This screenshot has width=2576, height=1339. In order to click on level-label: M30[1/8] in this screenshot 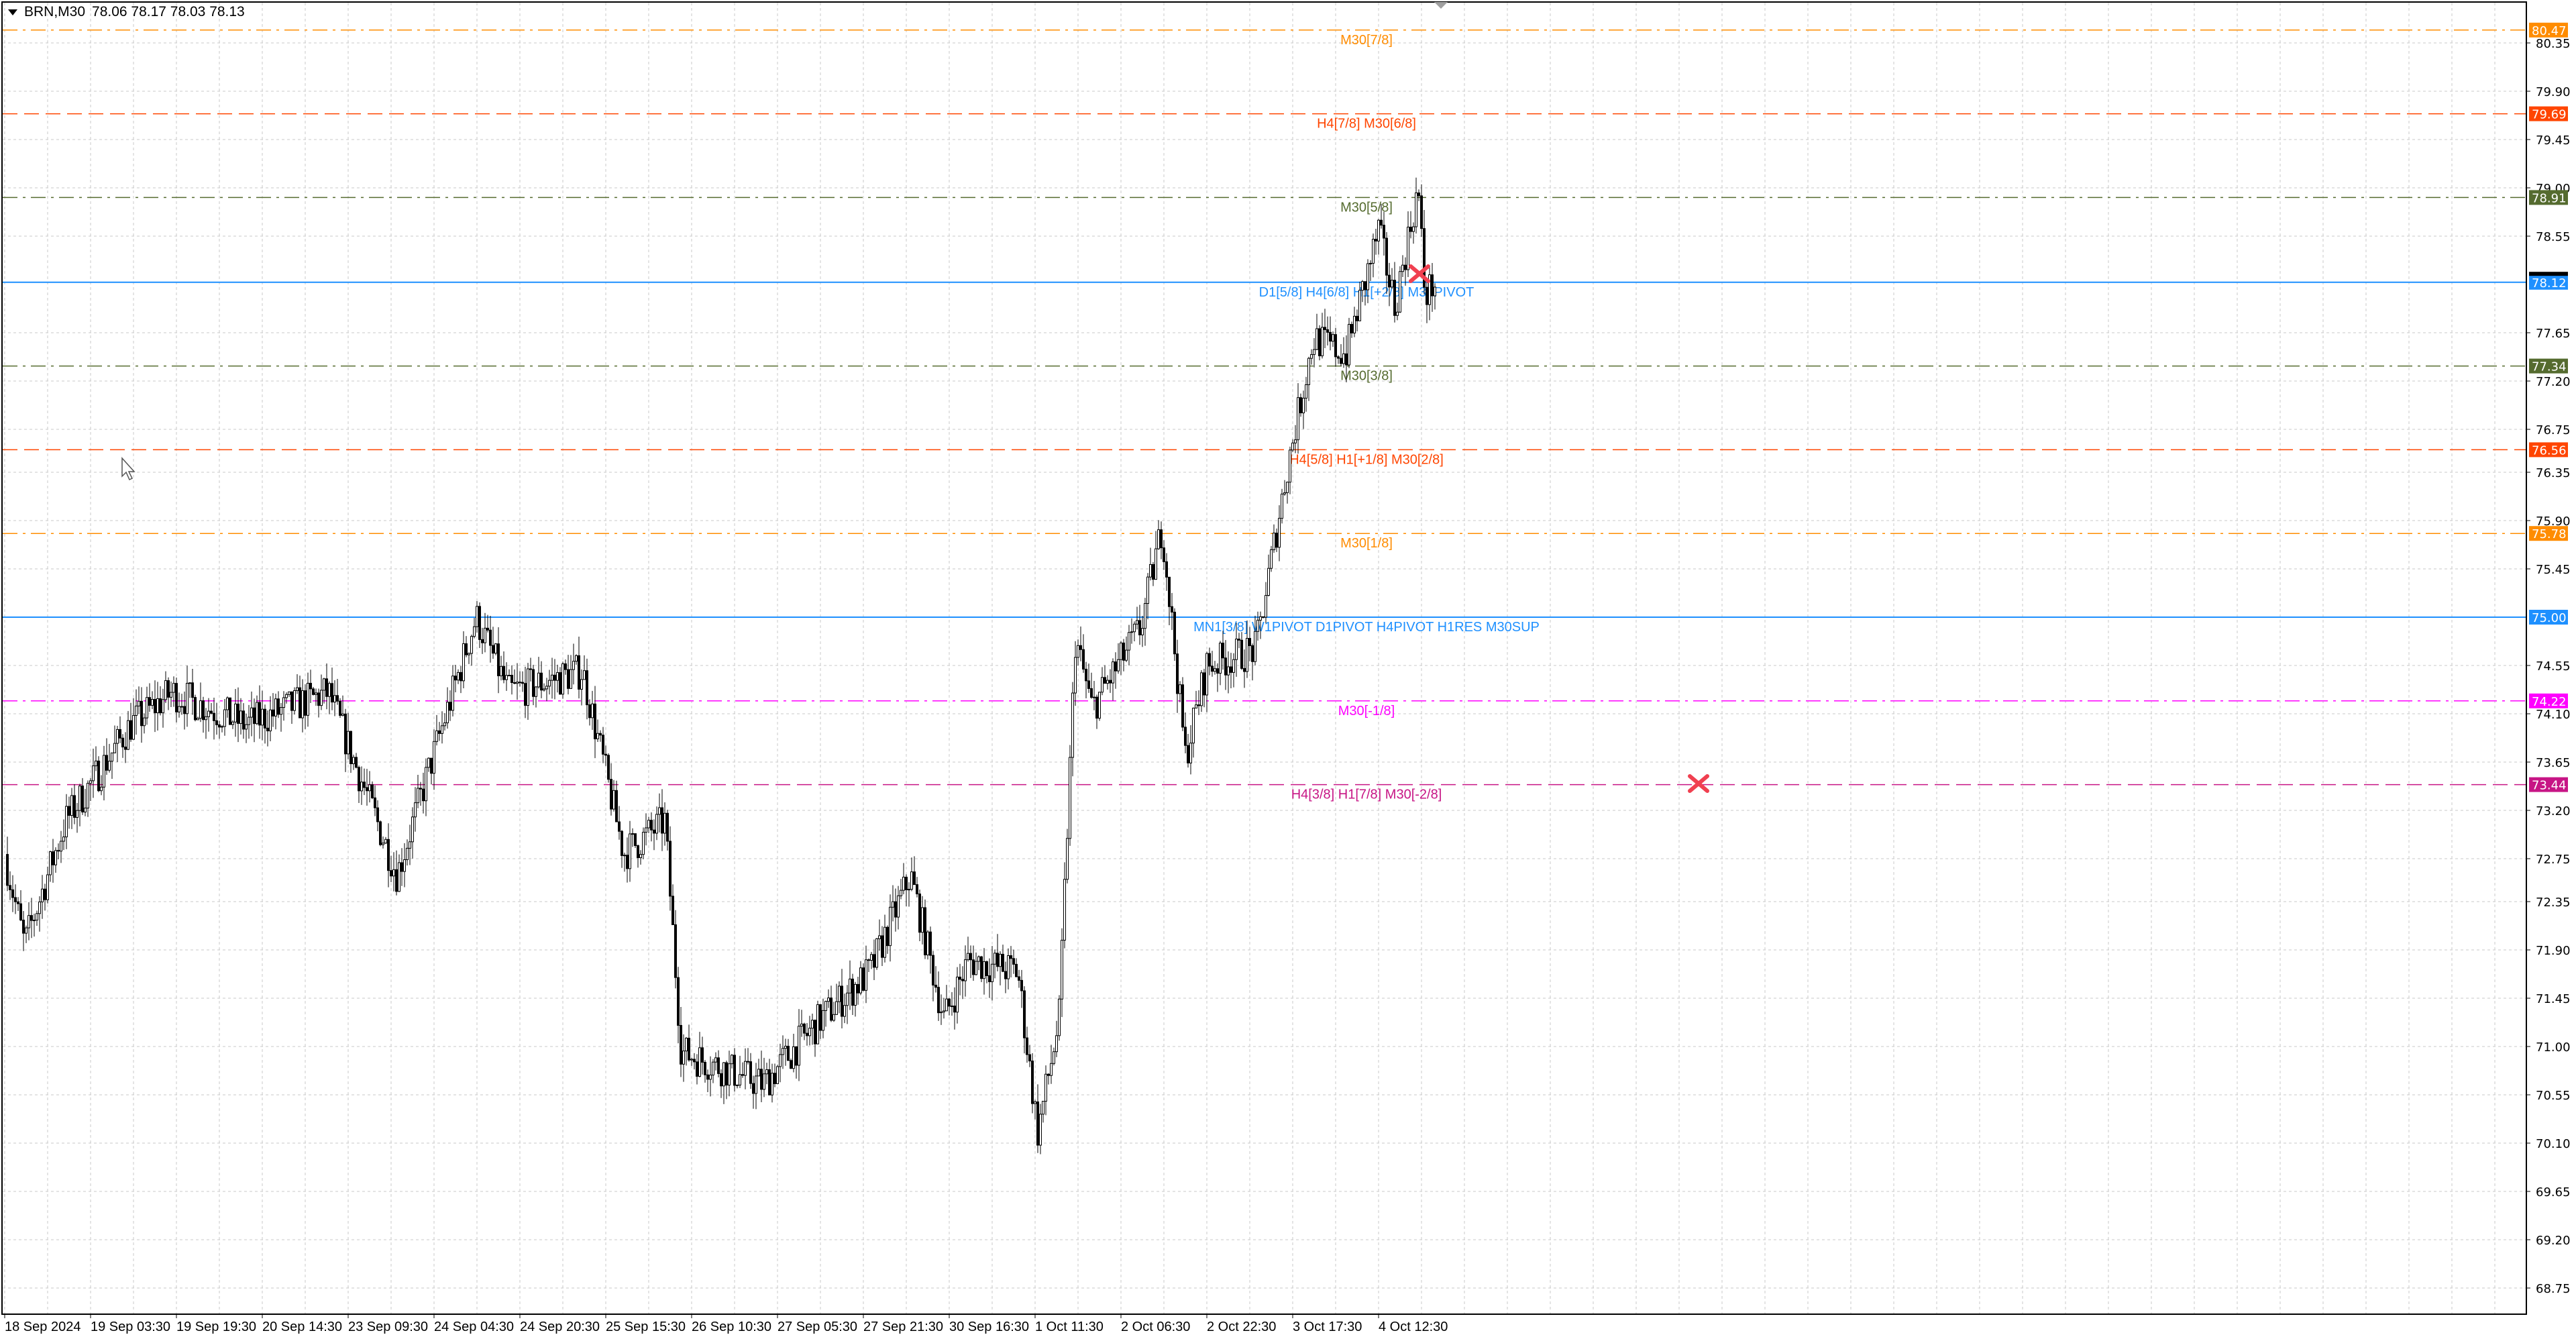, I will do `click(1366, 543)`.